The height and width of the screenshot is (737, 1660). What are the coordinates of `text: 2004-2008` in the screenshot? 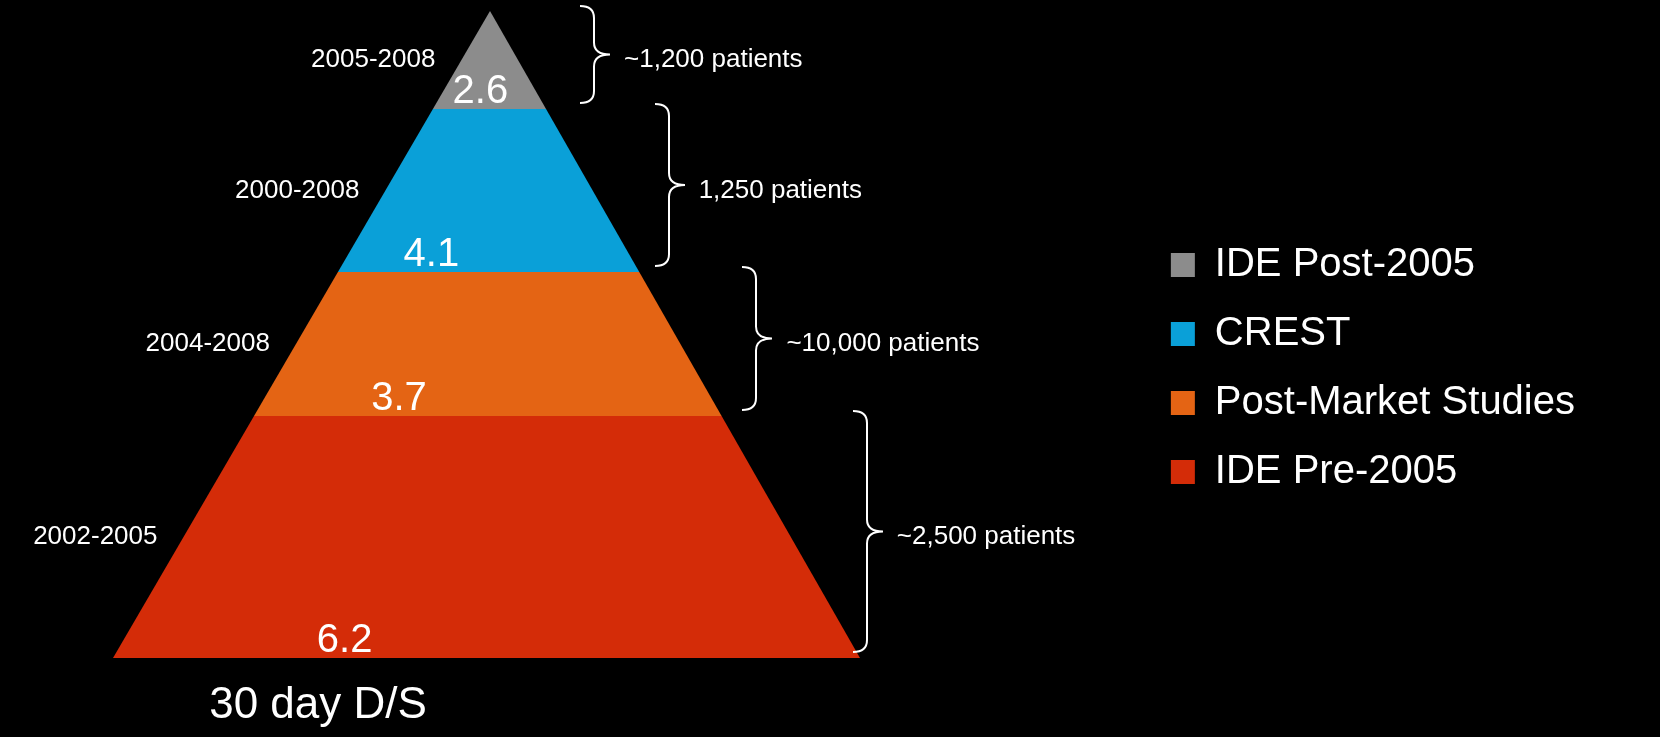 It's located at (207, 342).